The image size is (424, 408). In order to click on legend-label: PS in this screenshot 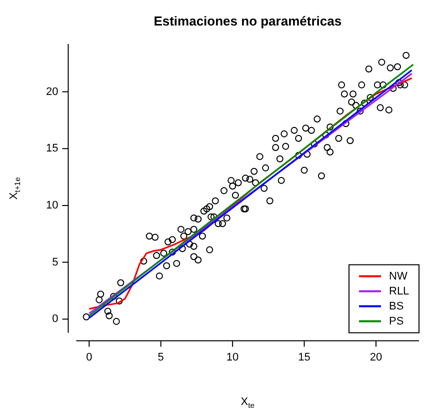, I will do `click(396, 321)`.